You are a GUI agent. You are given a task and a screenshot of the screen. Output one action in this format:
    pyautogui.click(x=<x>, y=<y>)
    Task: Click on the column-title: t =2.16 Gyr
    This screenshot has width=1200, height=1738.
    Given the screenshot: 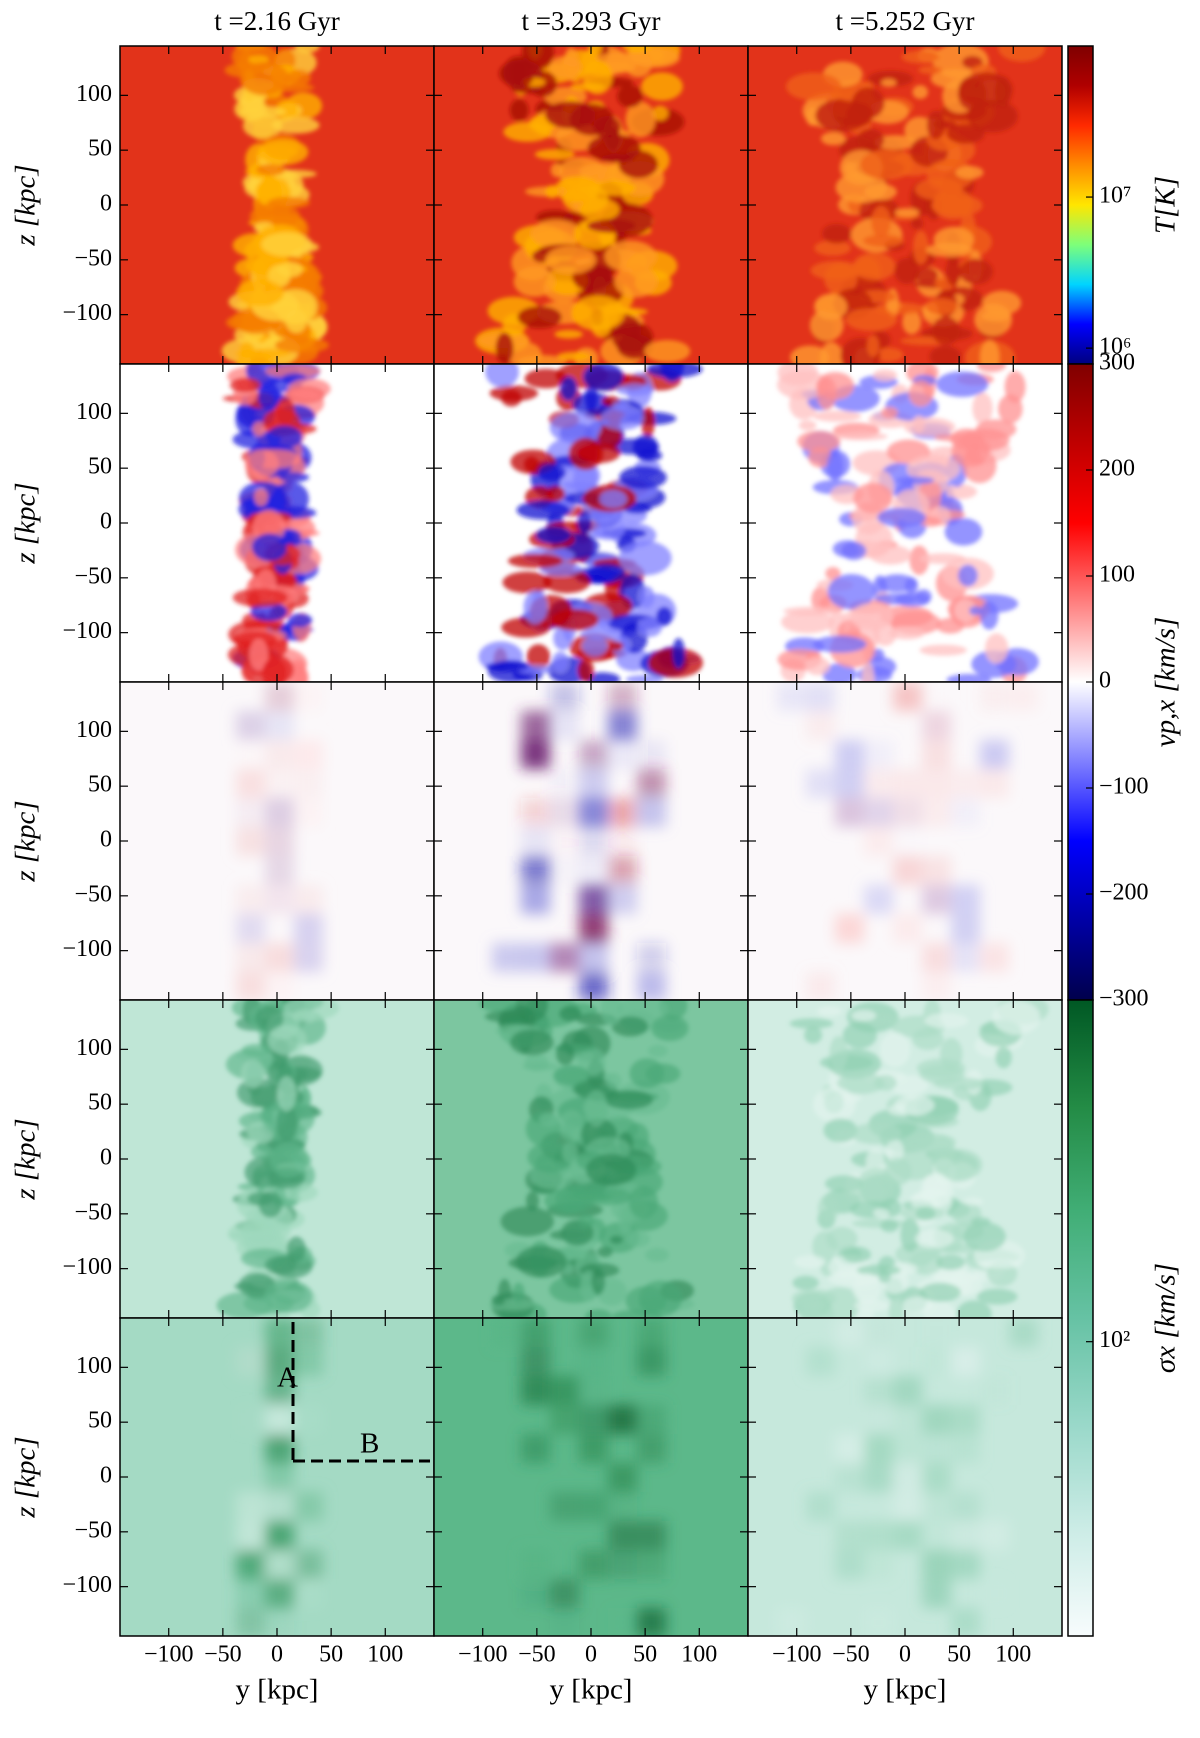 What is the action you would take?
    pyautogui.click(x=276, y=21)
    